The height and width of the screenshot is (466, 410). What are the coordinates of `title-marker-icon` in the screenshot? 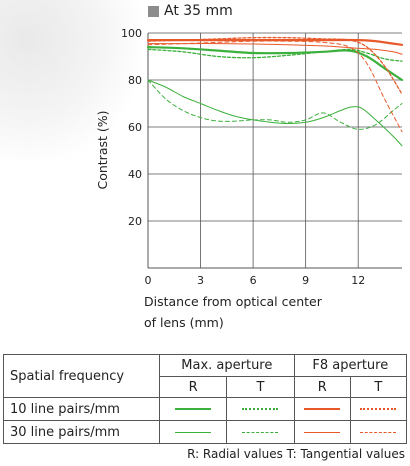 It's located at (153, 11).